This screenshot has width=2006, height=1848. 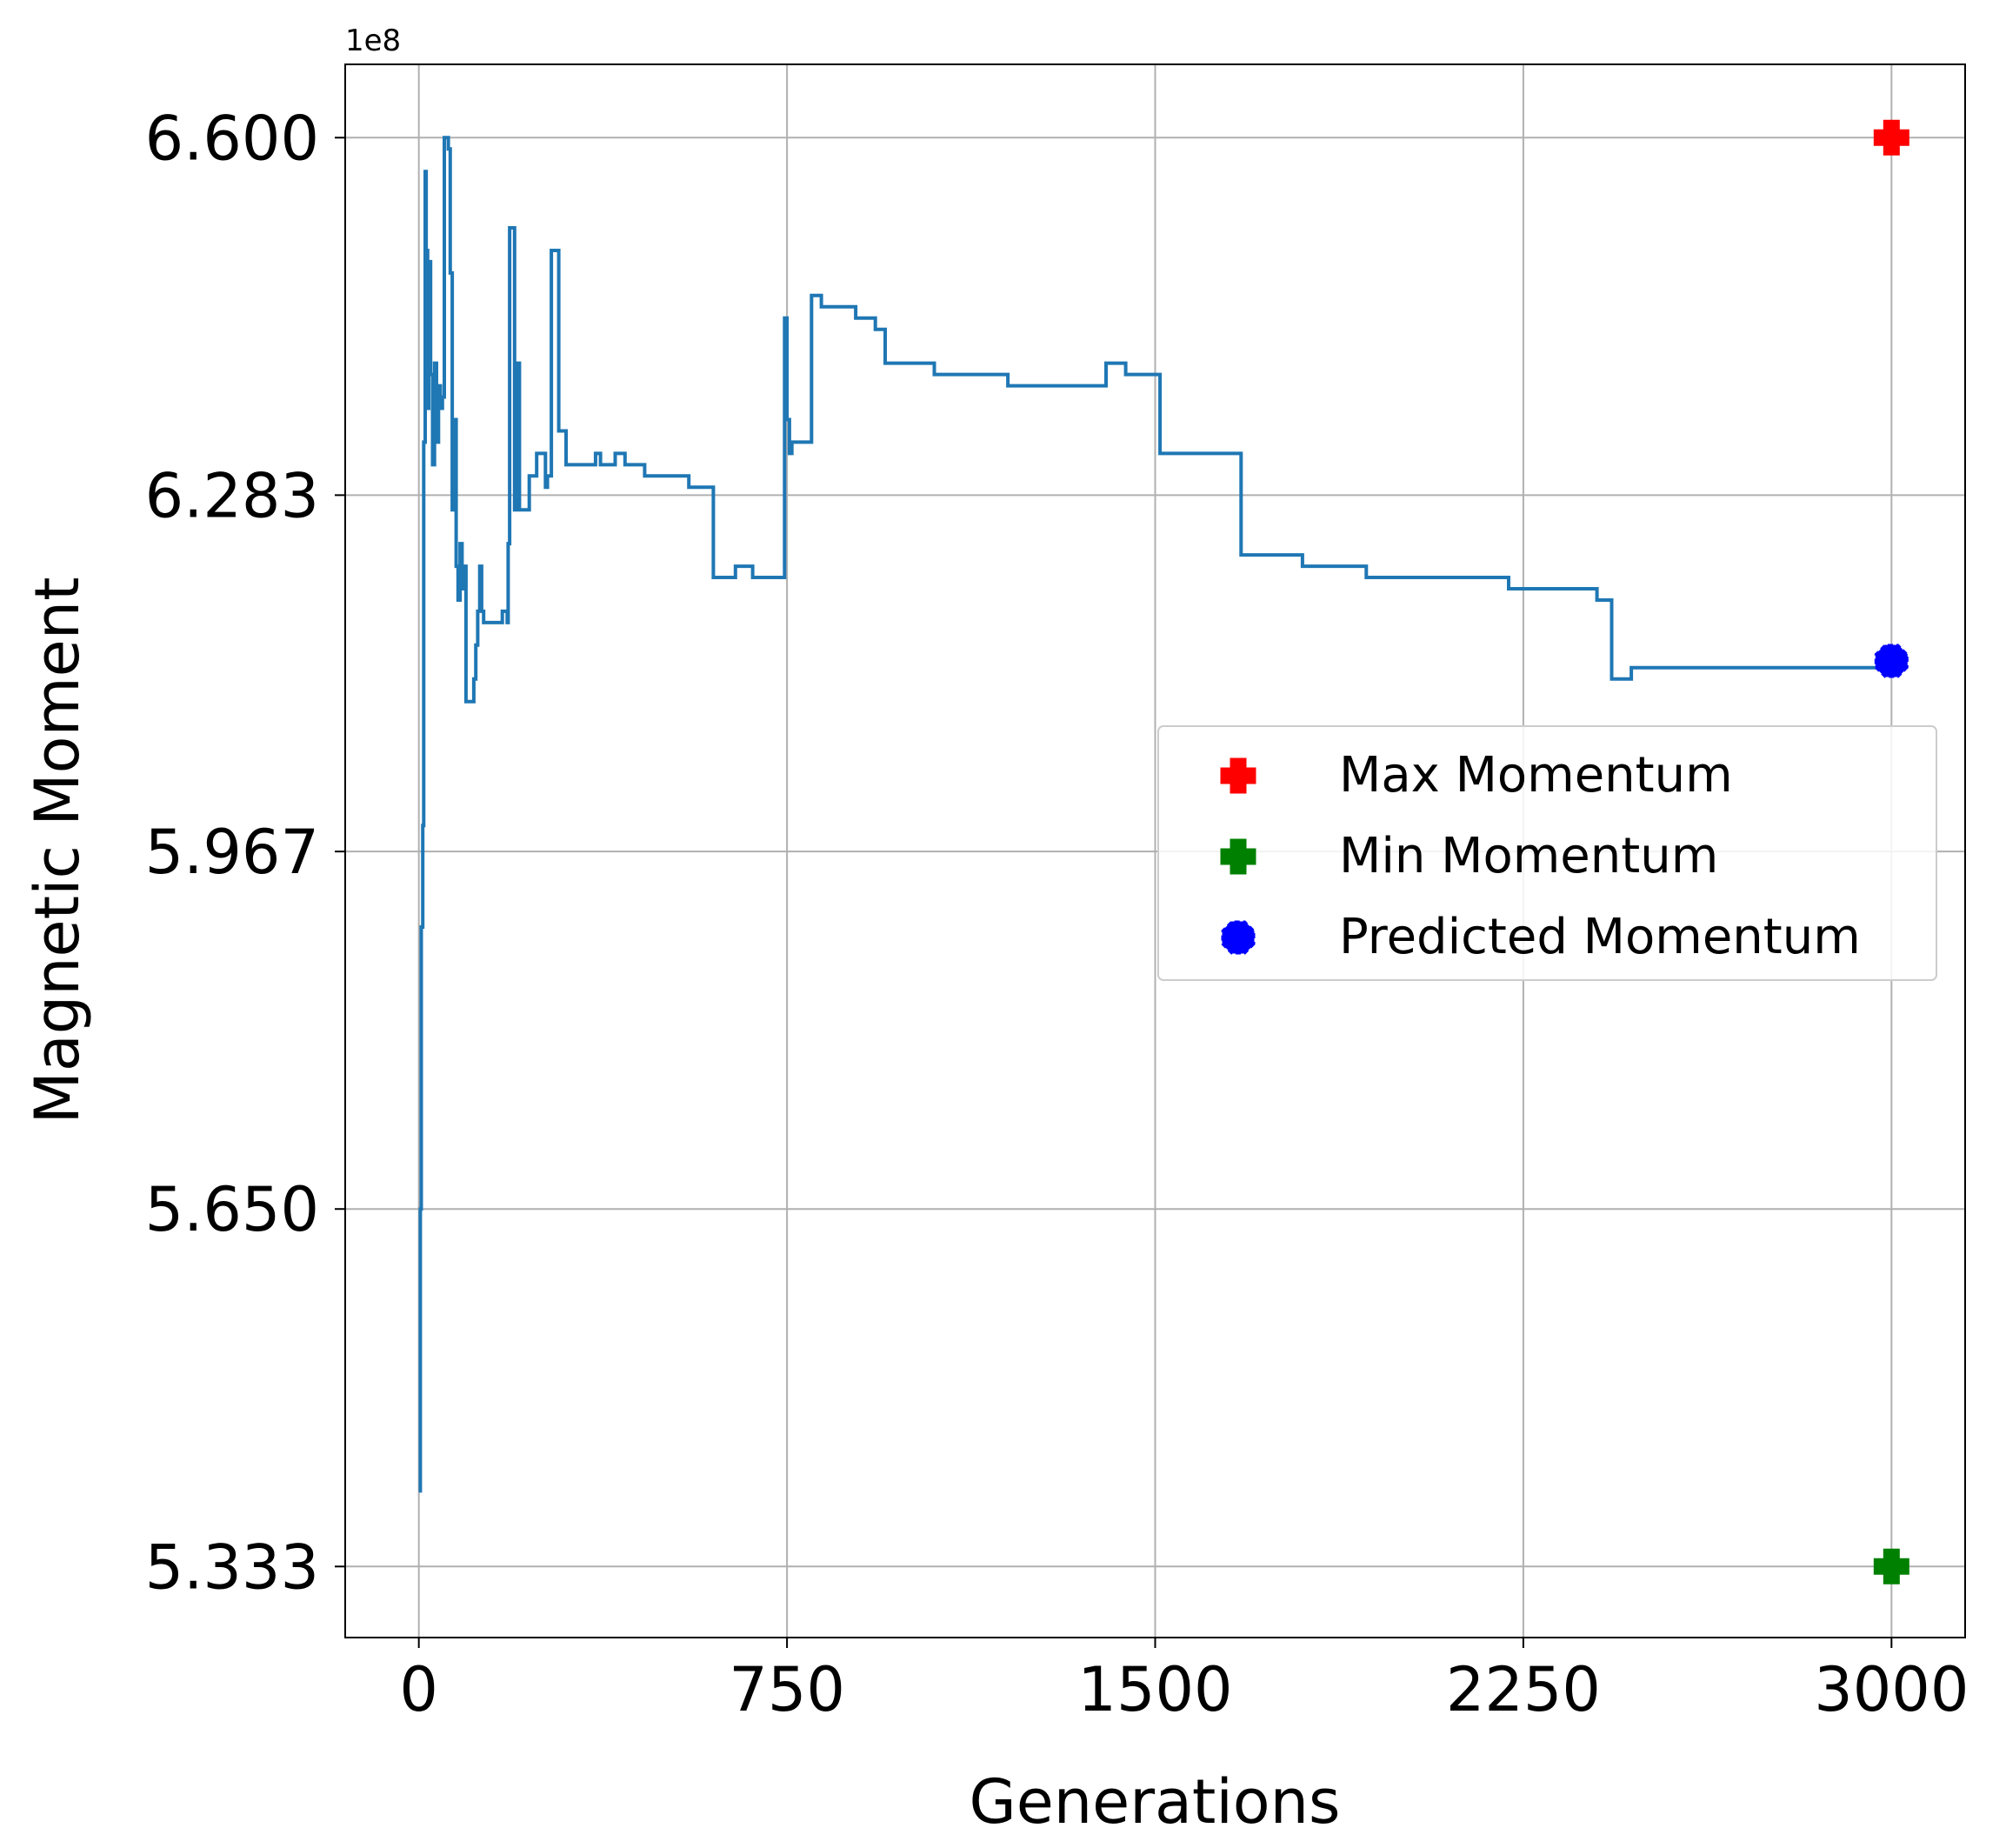 What do you see at coordinates (232, 495) in the screenshot?
I see `y-tick-label: 6.283` at bounding box center [232, 495].